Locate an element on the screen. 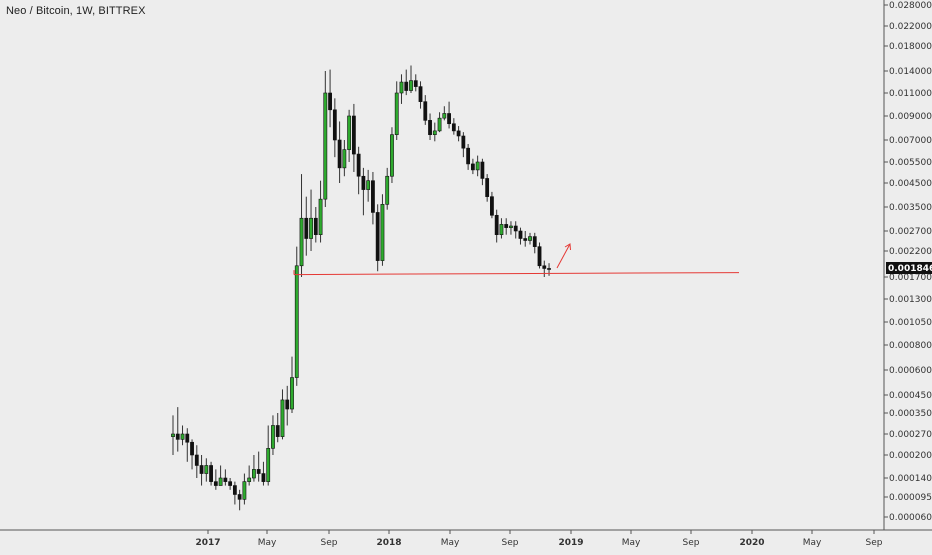  y-tick-label: 0.00220000 is located at coordinates (910, 252).